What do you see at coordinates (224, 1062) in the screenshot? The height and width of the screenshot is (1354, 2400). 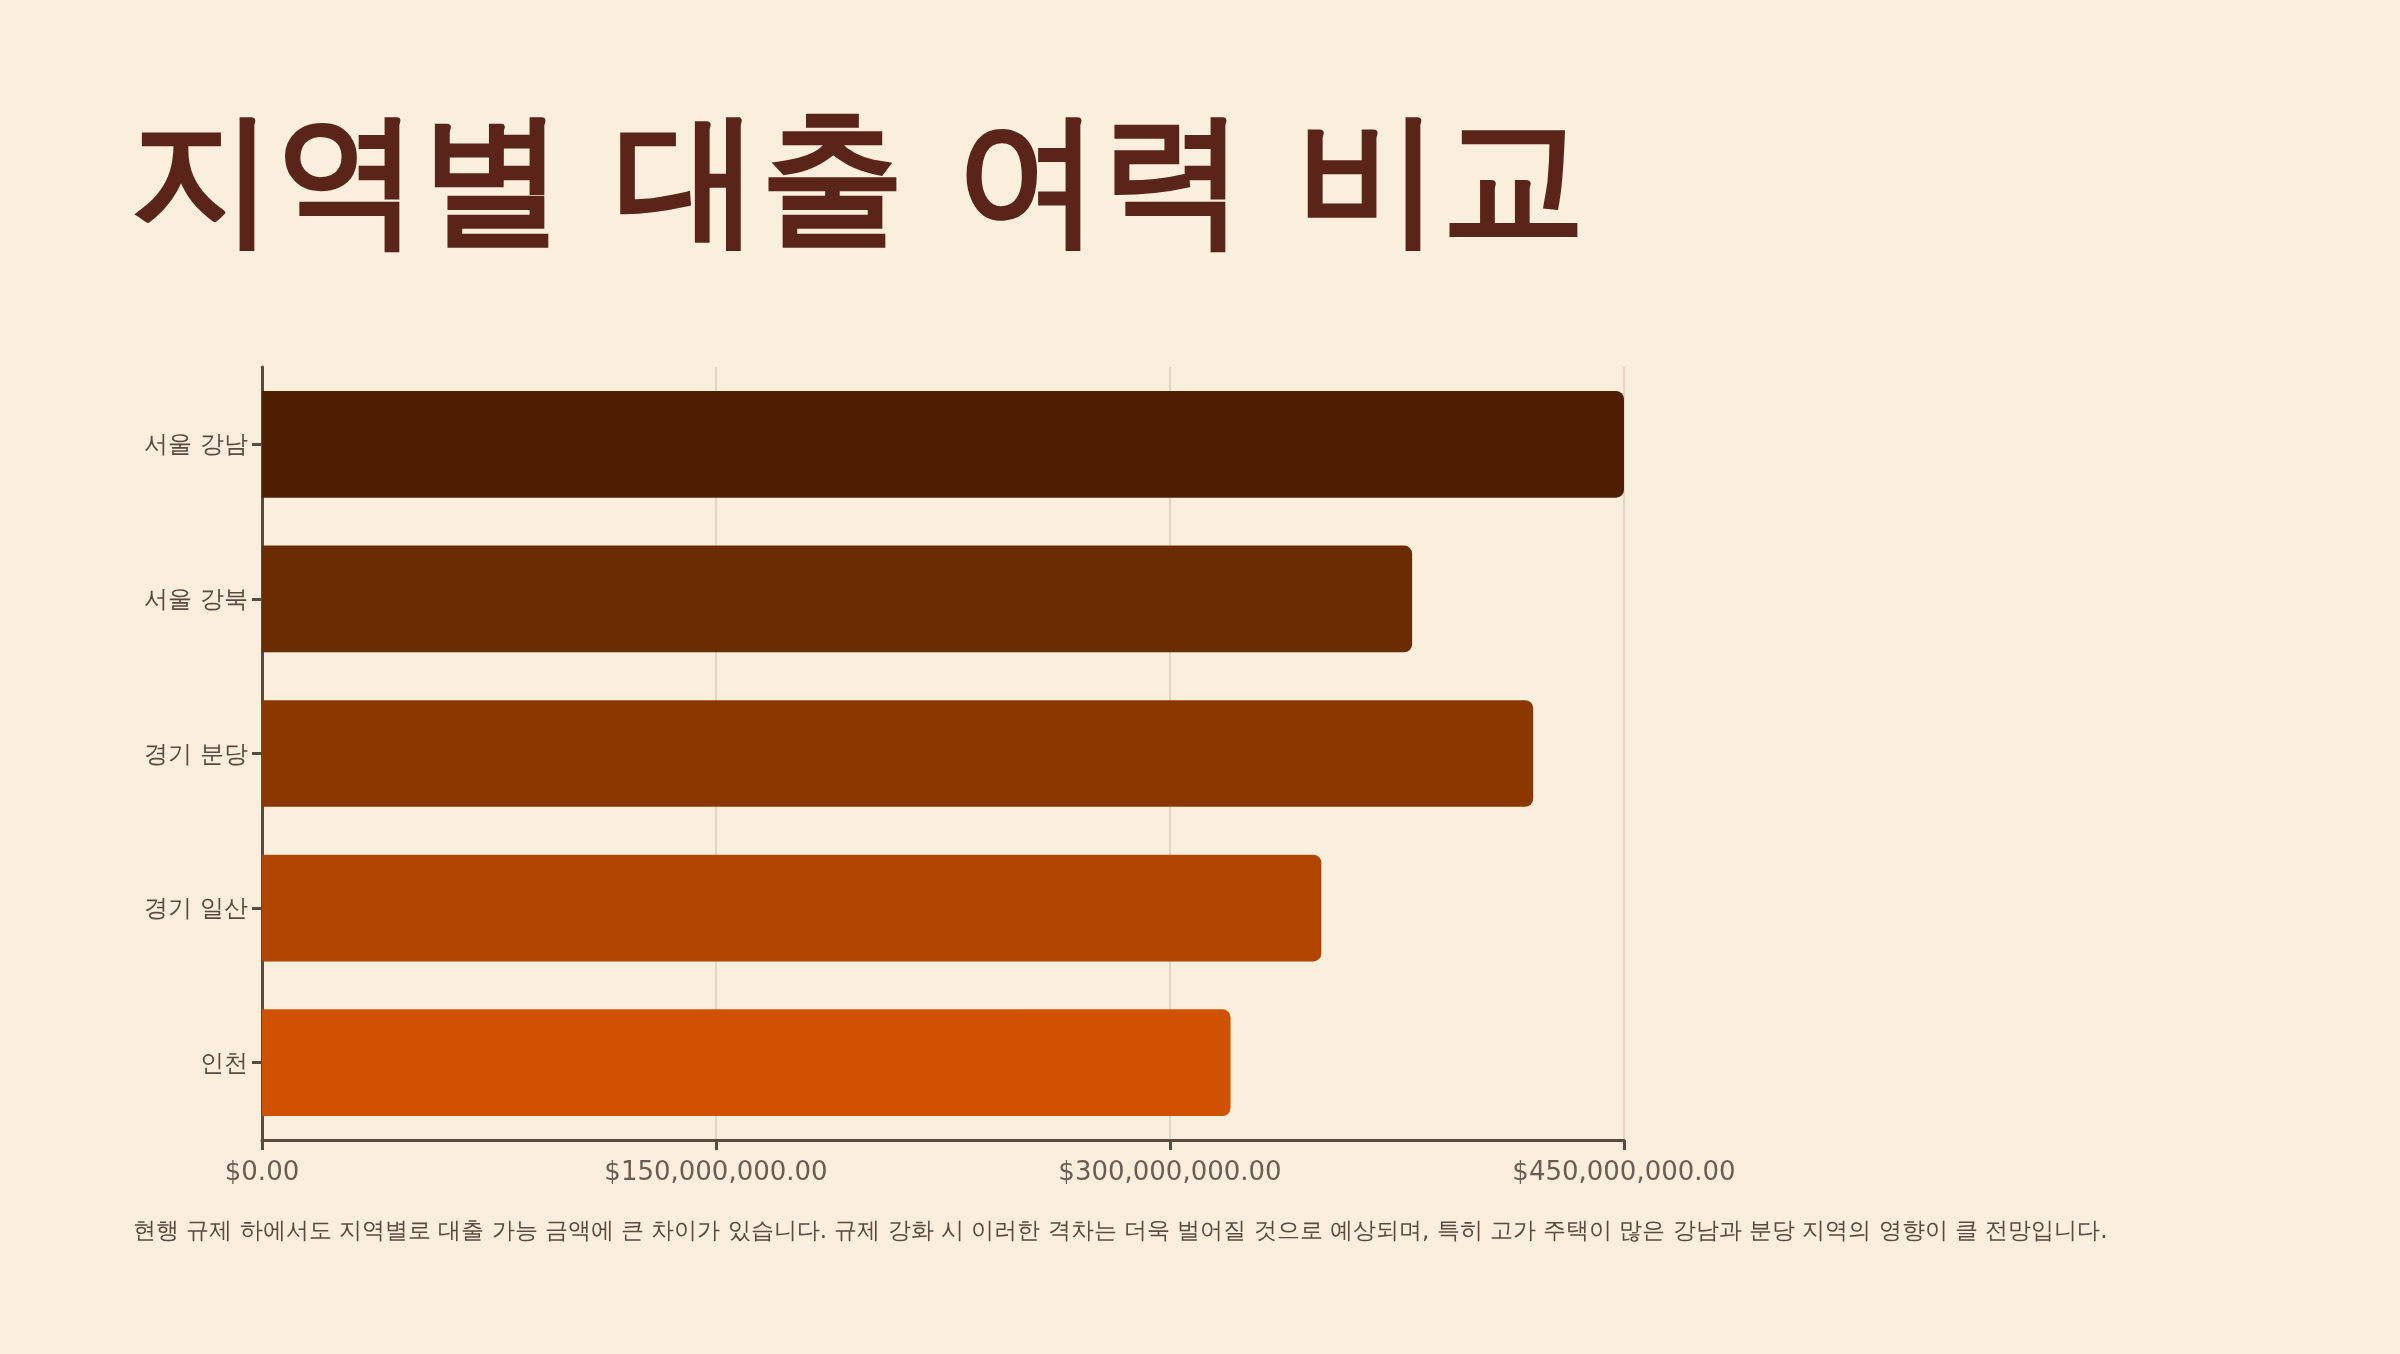 I see `y-tick-label: 인천` at bounding box center [224, 1062].